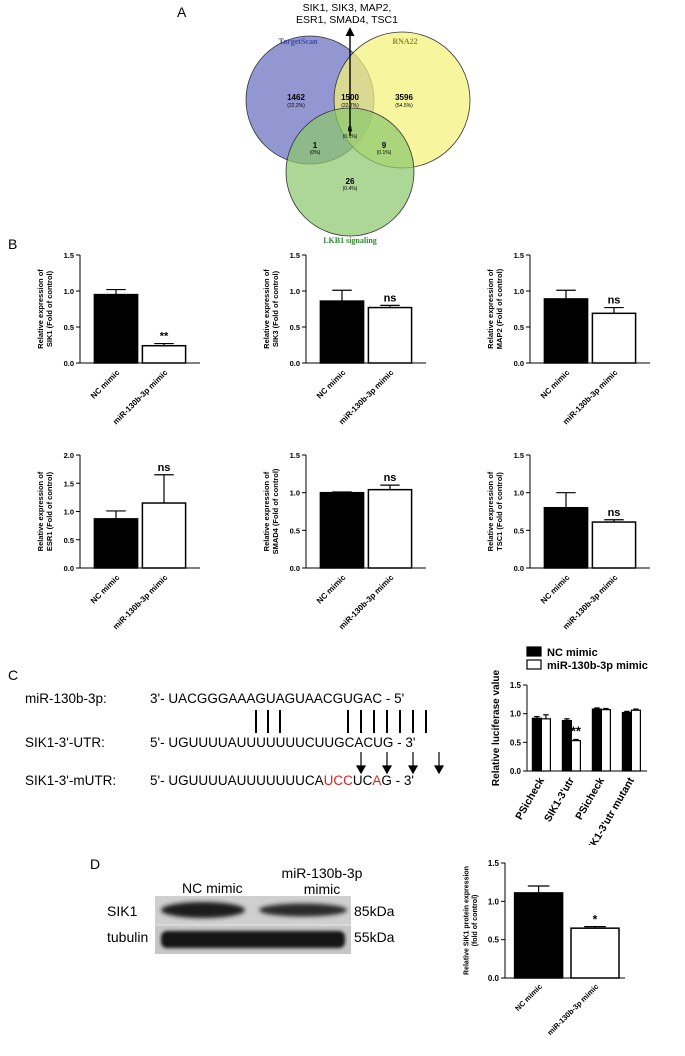  Describe the element at coordinates (298, 41) in the screenshot. I see `venn-label-targetscan: TargetScan` at that location.